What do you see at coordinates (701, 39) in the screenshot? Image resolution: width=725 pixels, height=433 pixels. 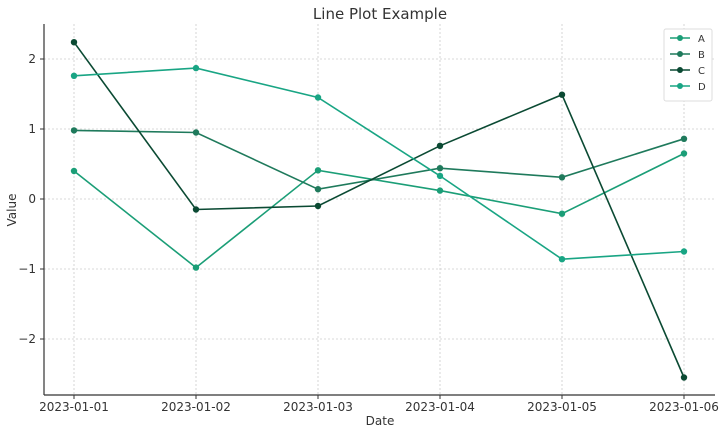 I see `legend-label-A: A` at bounding box center [701, 39].